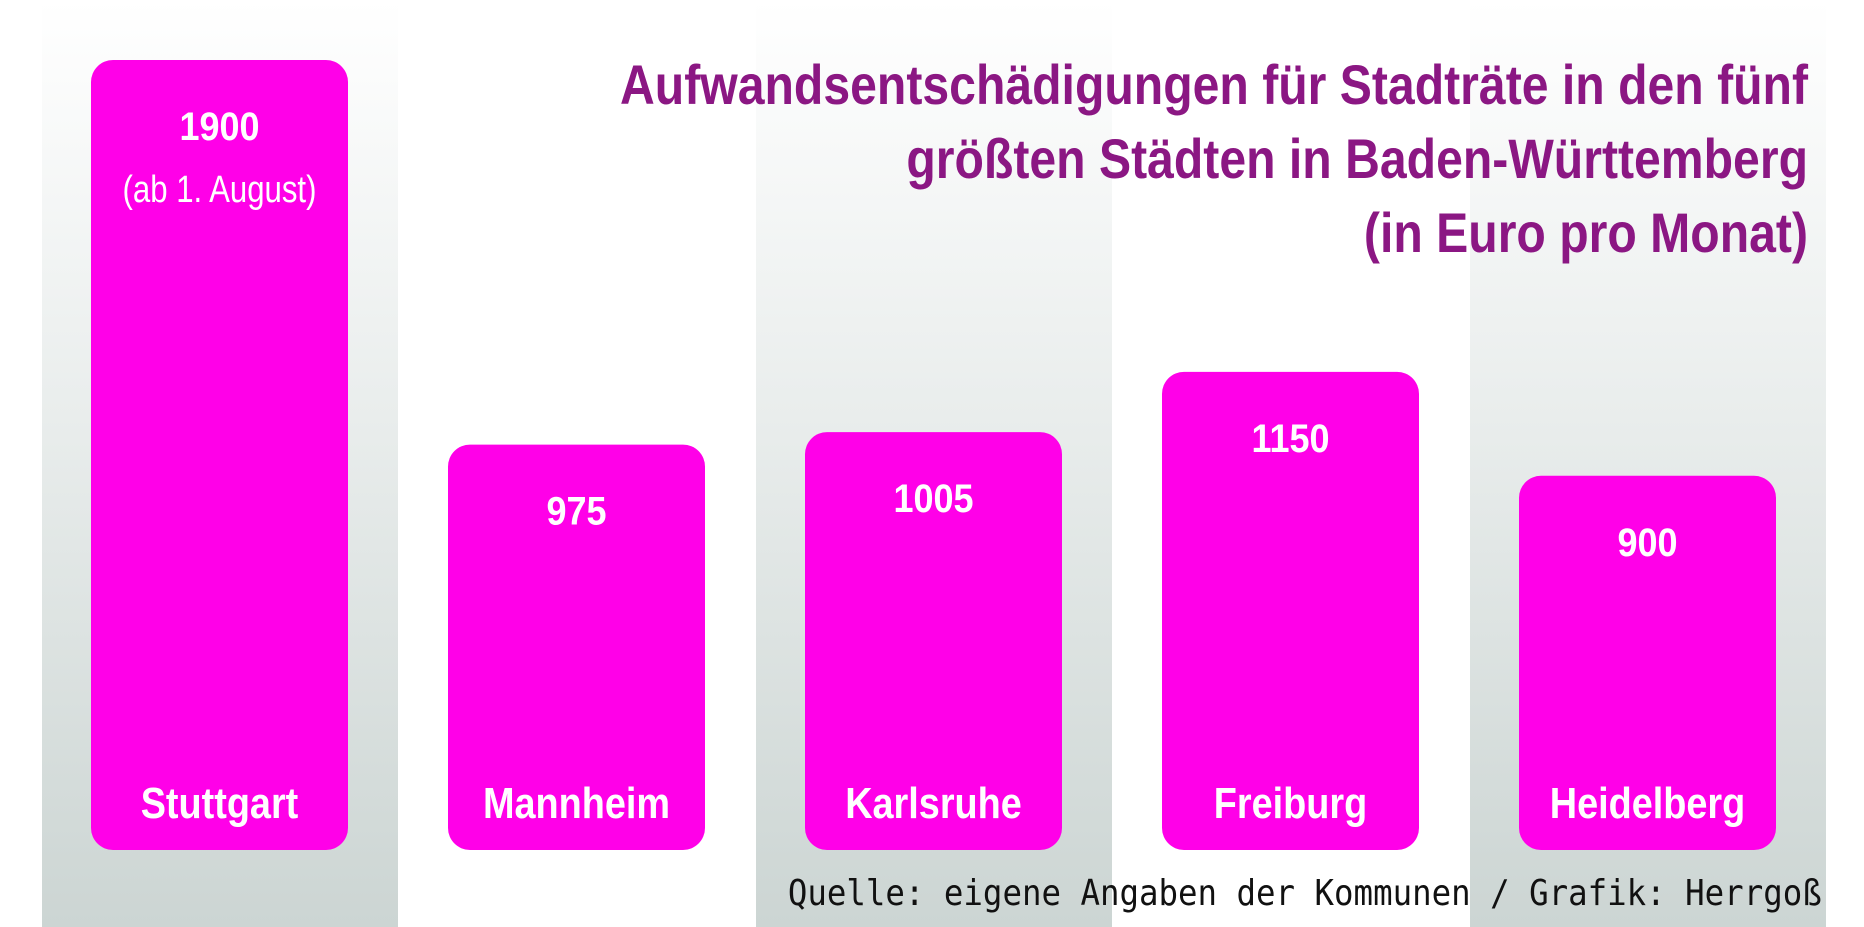  What do you see at coordinates (1647, 802) in the screenshot?
I see `category-label: Heidelberg` at bounding box center [1647, 802].